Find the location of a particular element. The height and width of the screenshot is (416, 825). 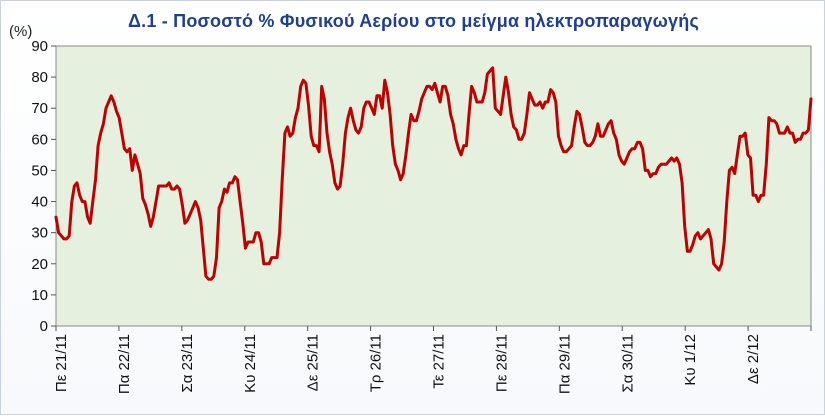

y-tick-label: 30 is located at coordinates (39, 233).